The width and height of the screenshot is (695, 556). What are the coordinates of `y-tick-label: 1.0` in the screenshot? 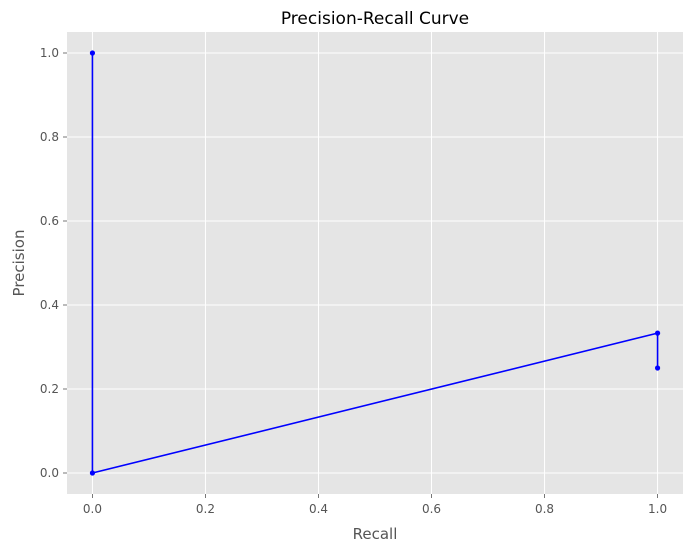 It's located at (49, 53).